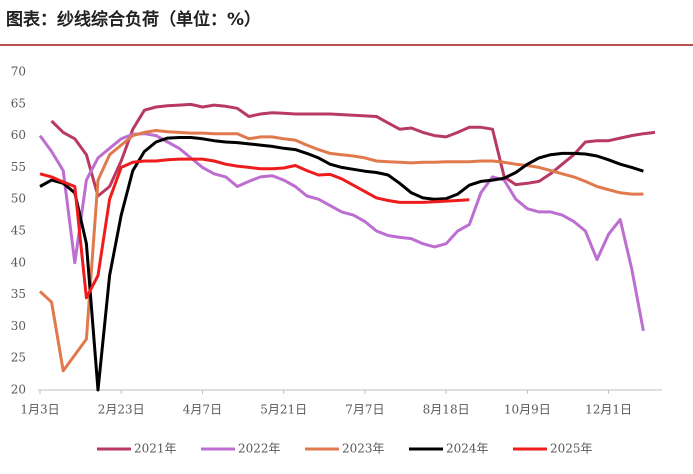 The height and width of the screenshot is (474, 693). What do you see at coordinates (18, 358) in the screenshot?
I see `y-tick-label: 25` at bounding box center [18, 358].